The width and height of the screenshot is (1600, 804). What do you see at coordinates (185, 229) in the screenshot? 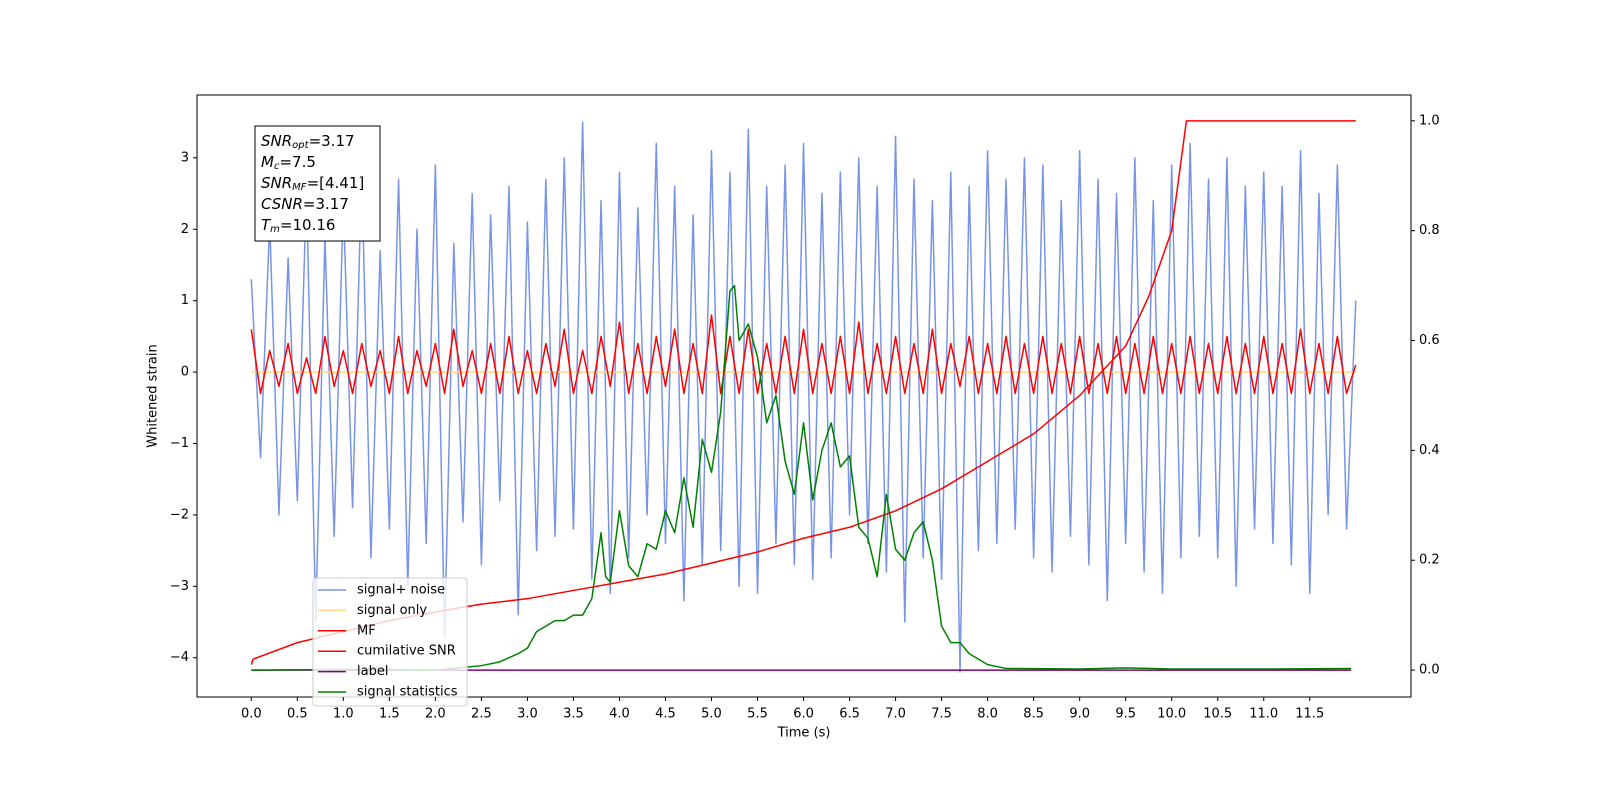
I see `y-tick-label: 2` at bounding box center [185, 229].